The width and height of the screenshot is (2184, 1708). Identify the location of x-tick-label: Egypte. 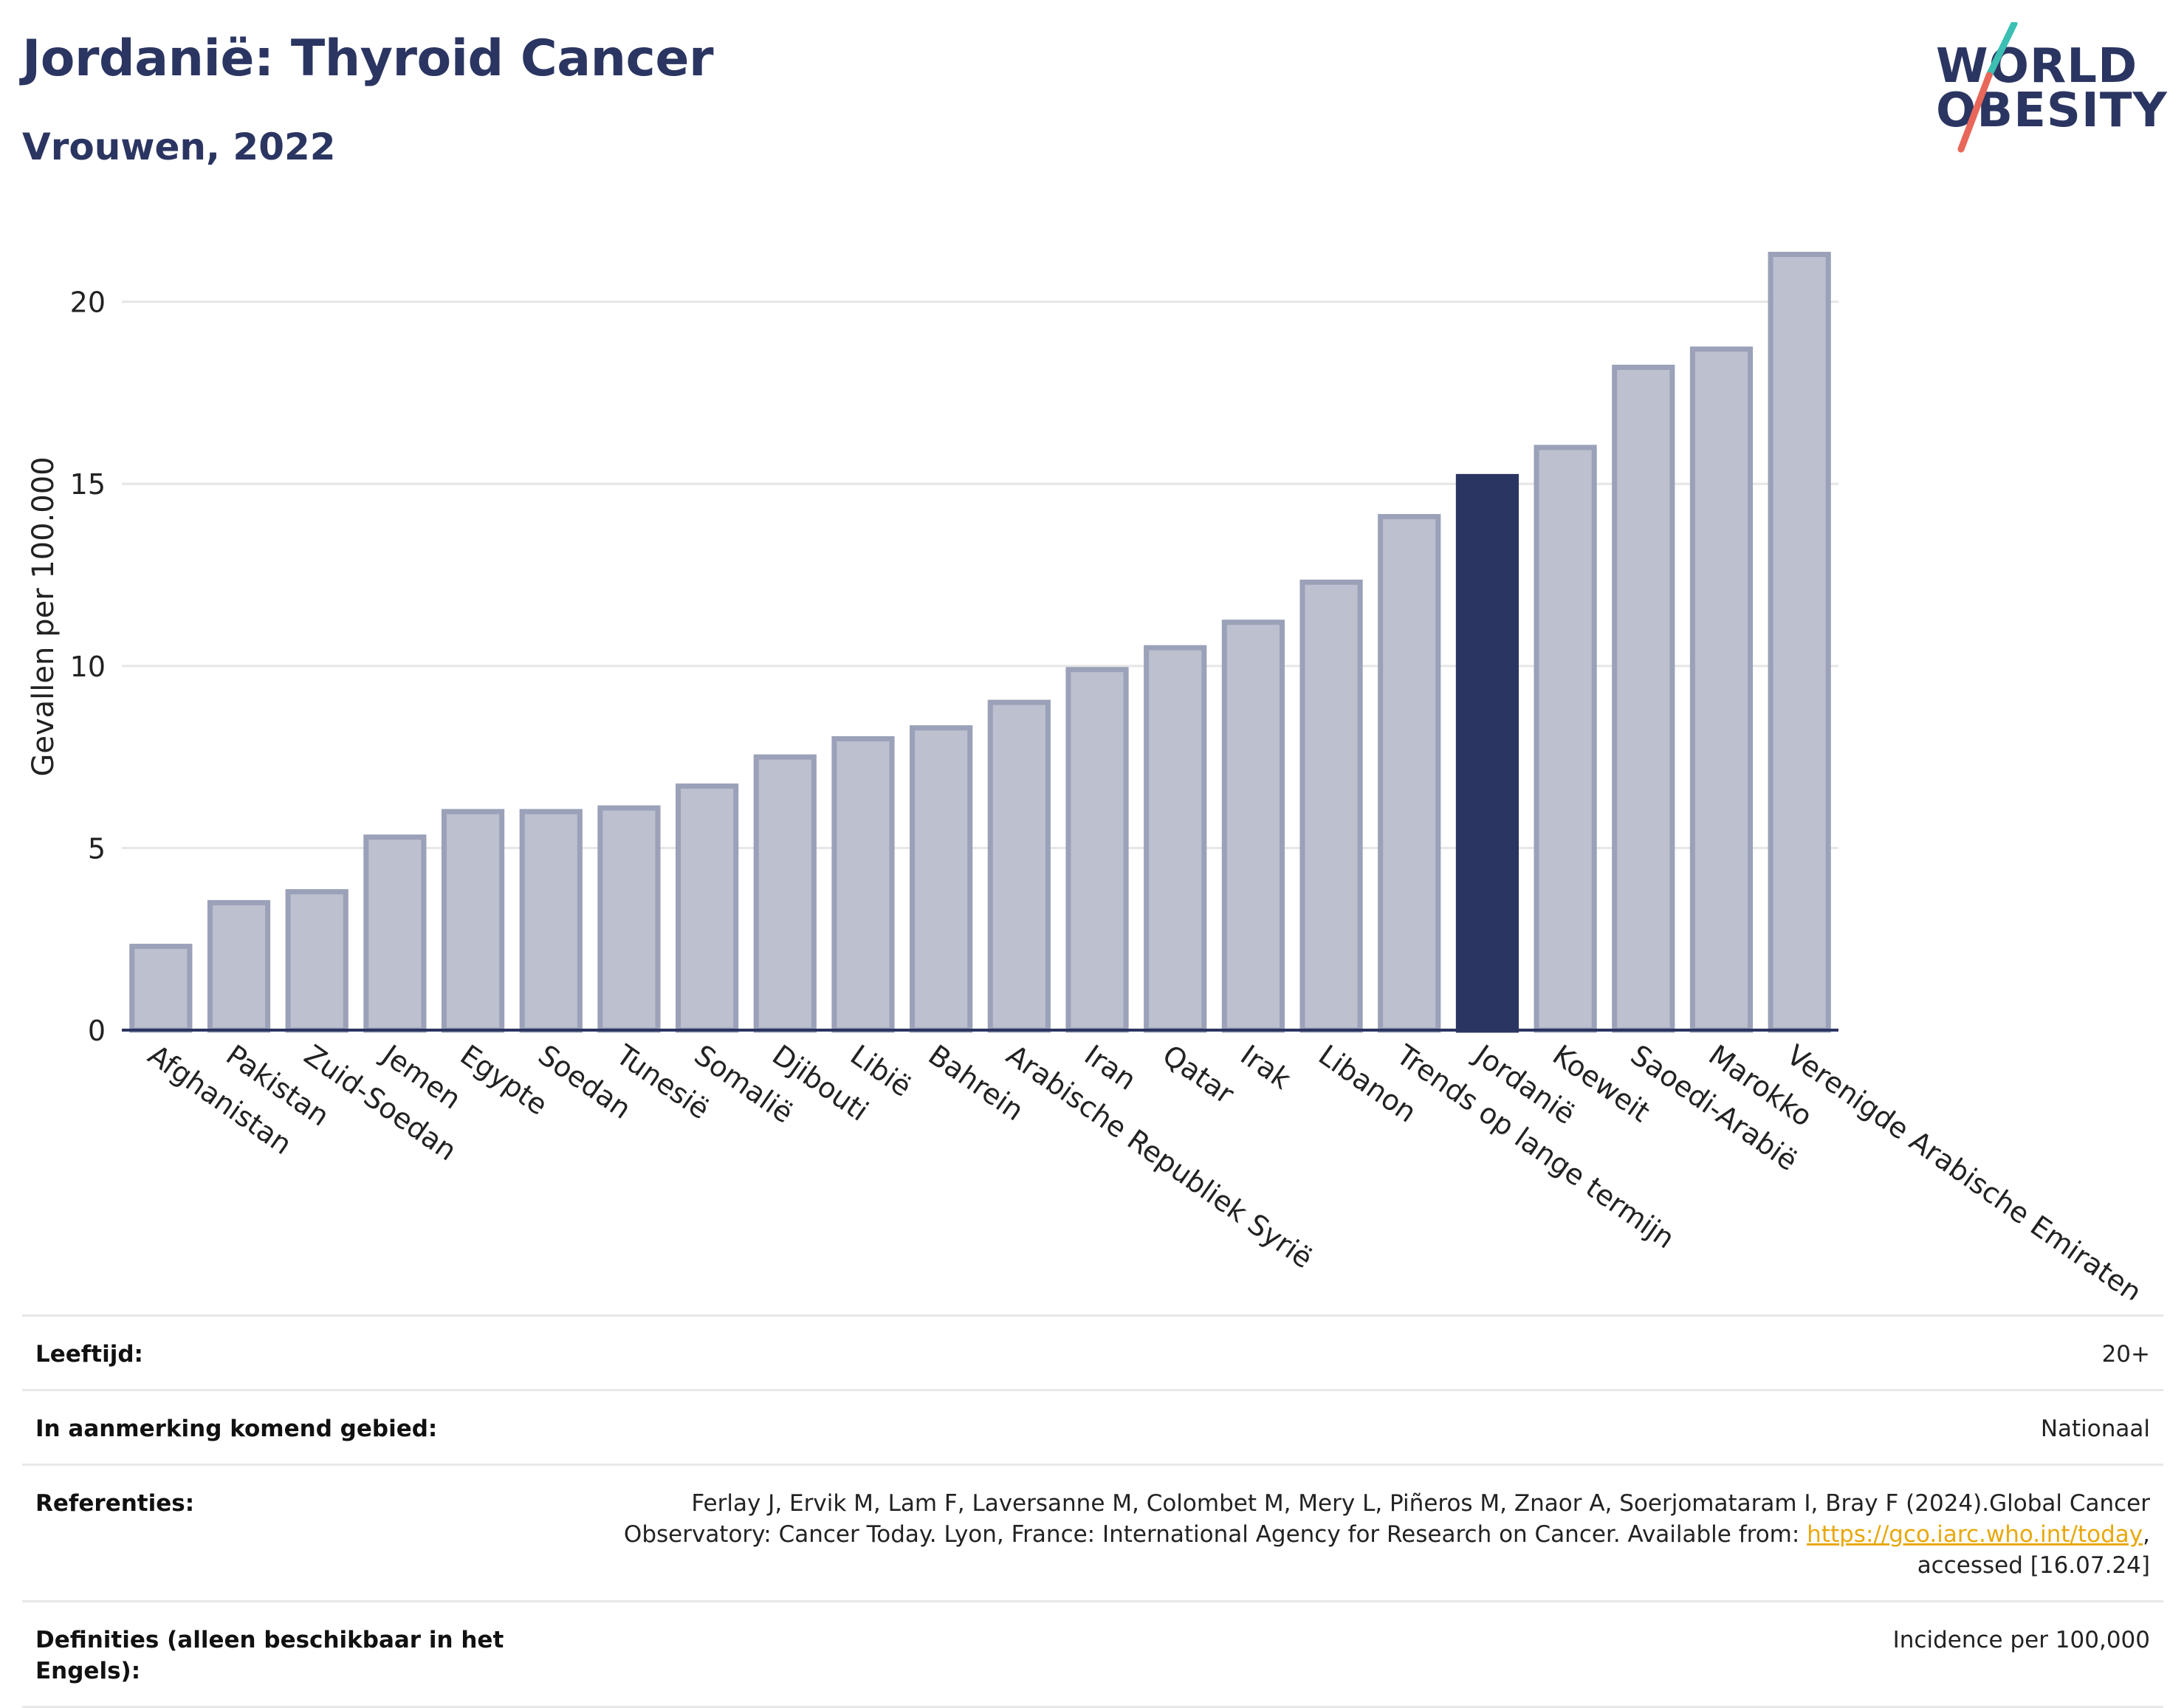
(503, 1079).